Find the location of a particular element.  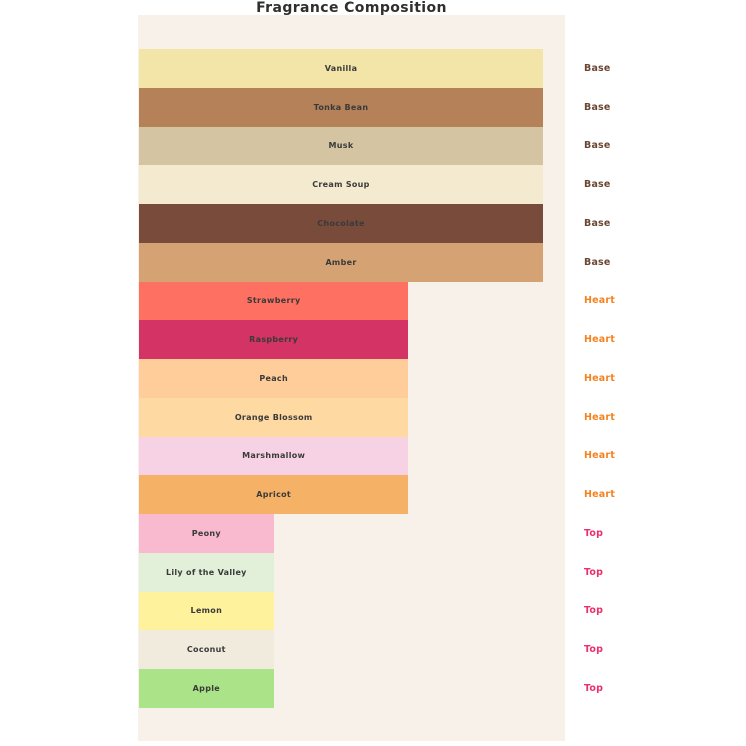

chart-row: Cream Soup Base is located at coordinates (442, 184).